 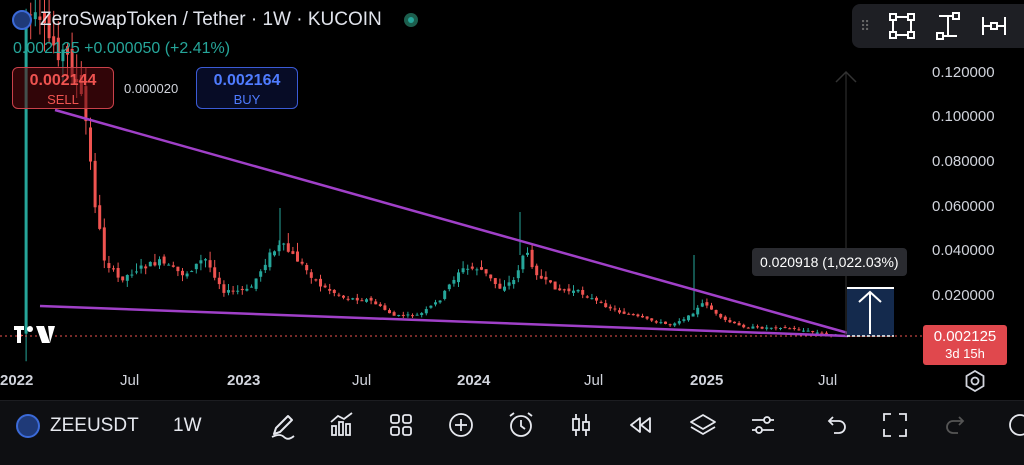 What do you see at coordinates (247, 99) in the screenshot?
I see `buy-label: BUY` at bounding box center [247, 99].